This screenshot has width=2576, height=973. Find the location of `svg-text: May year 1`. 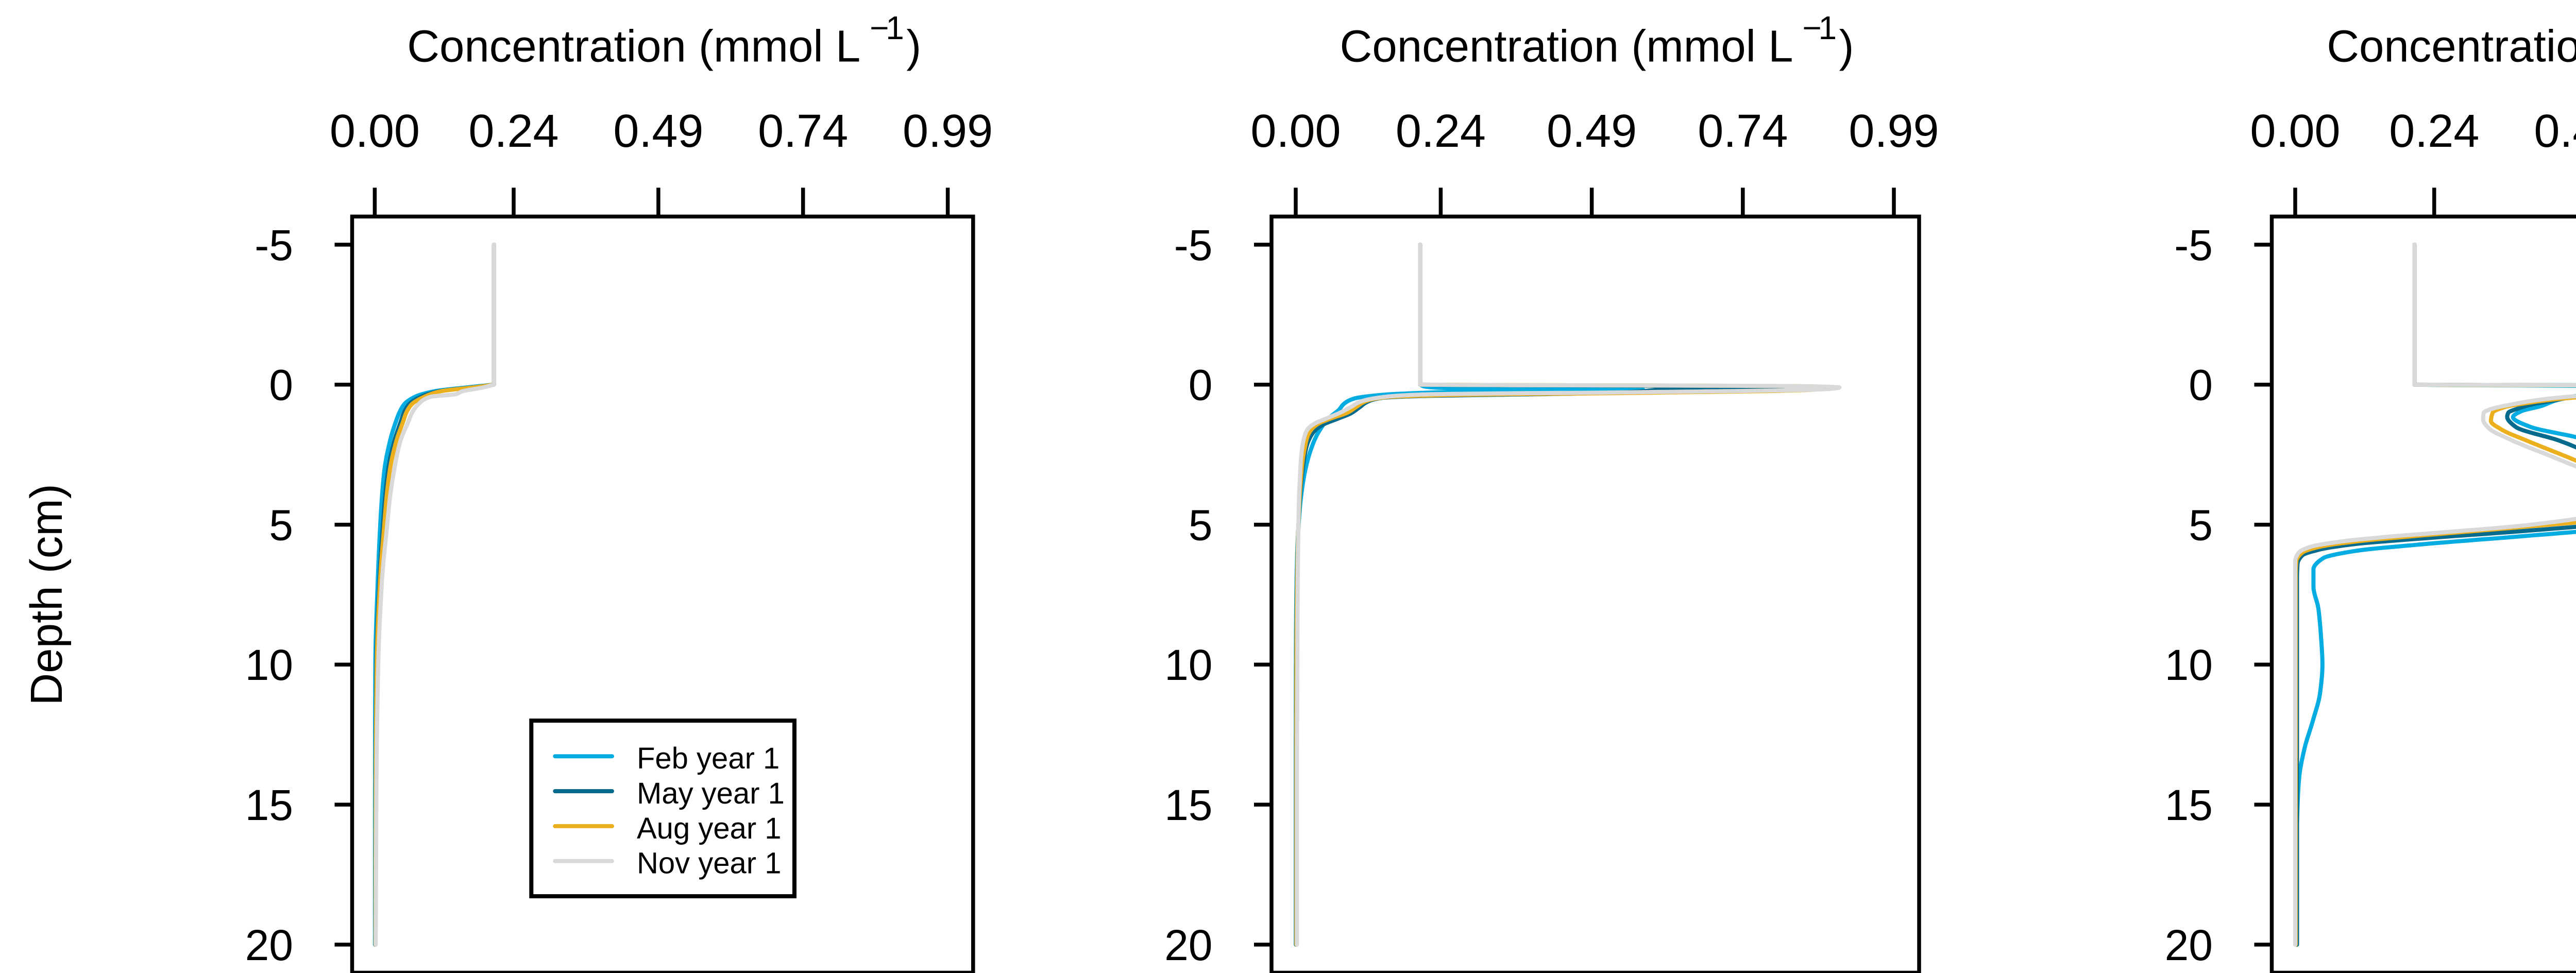

svg-text: May year 1 is located at coordinates (711, 793).